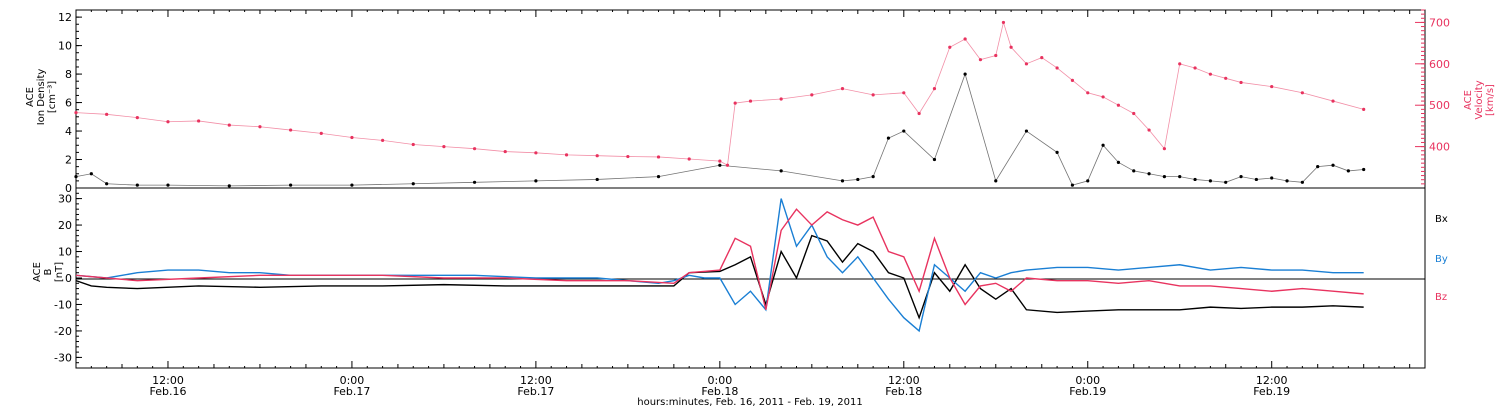 The image size is (1500, 415). I want to click on bottom-left-title-line-3: [nT], so click(59, 272).